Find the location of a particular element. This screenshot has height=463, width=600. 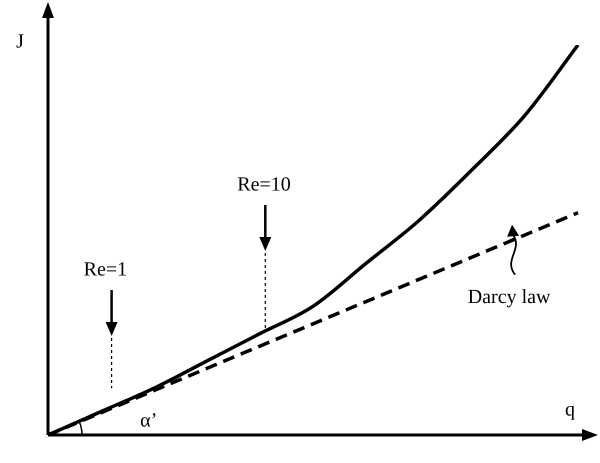

annotation: α’ is located at coordinates (149, 420).